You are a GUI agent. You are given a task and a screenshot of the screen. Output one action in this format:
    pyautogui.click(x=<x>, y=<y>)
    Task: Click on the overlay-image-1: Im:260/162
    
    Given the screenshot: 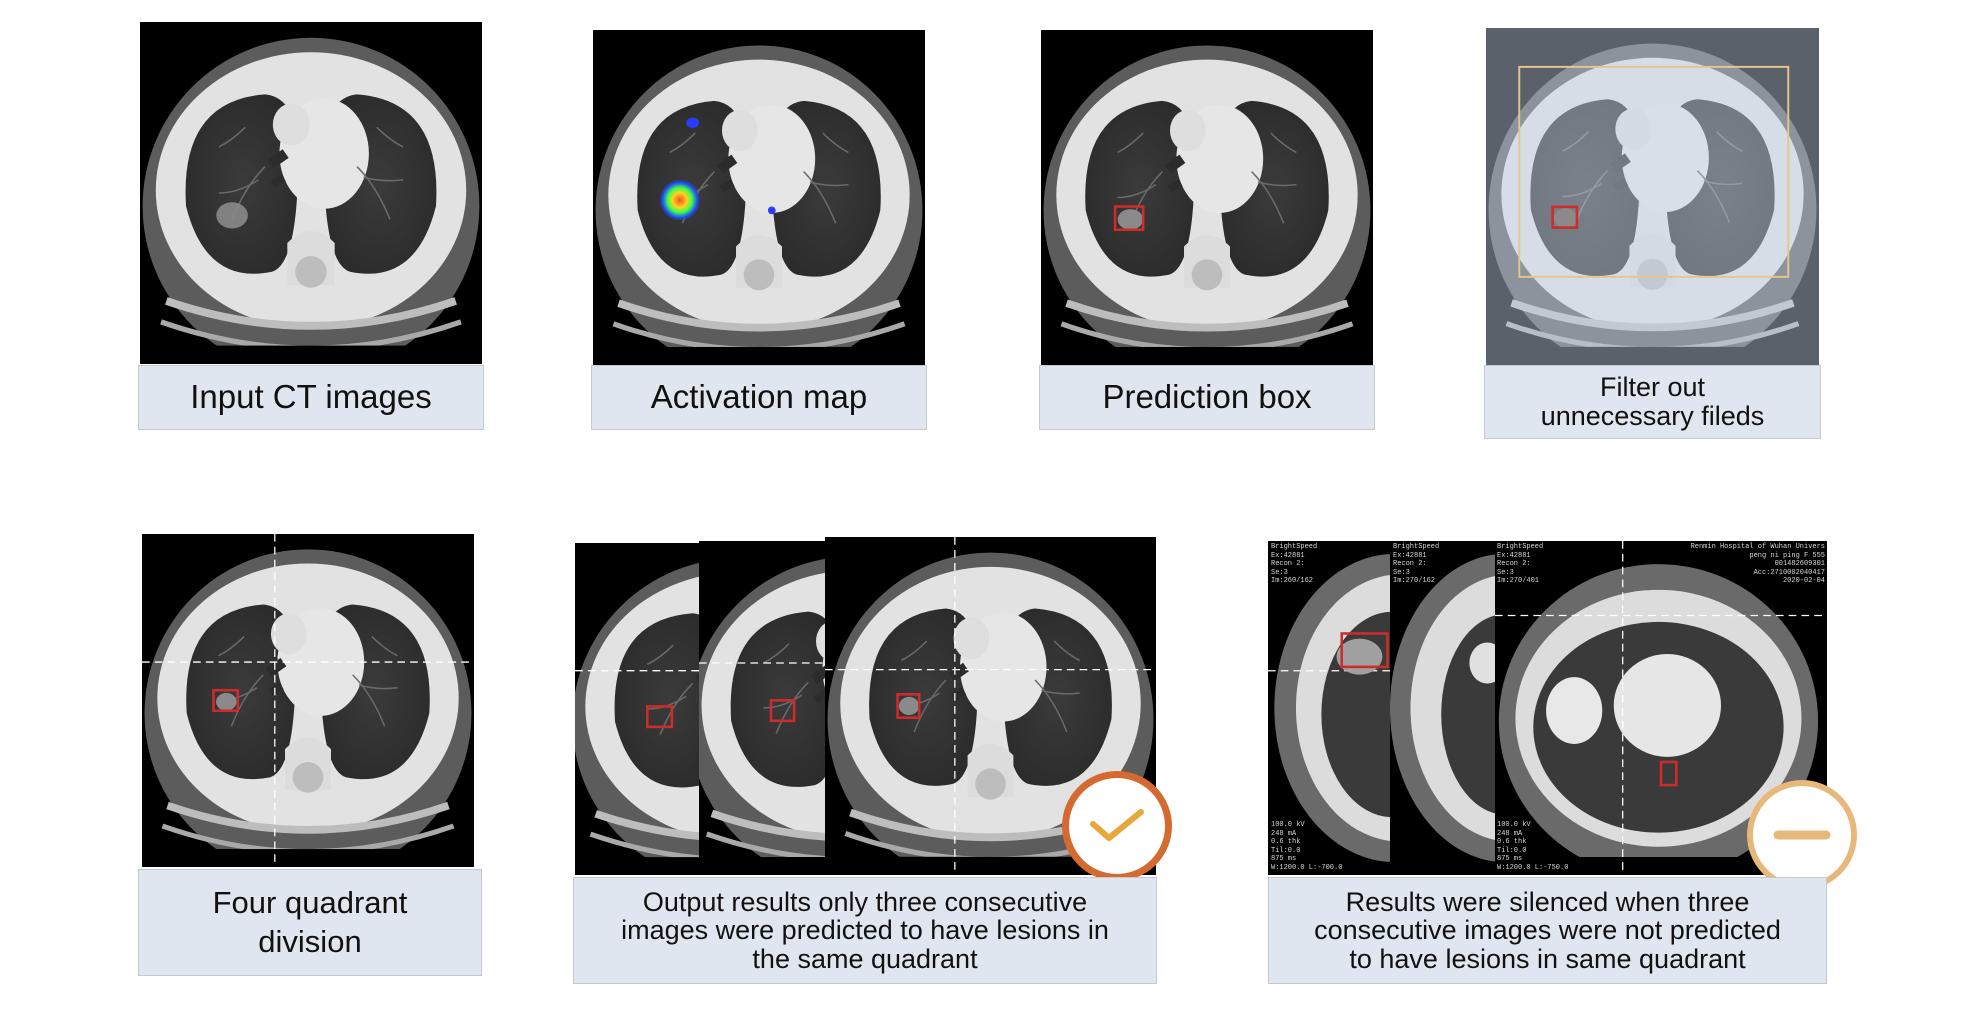 What is the action you would take?
    pyautogui.click(x=1292, y=581)
    